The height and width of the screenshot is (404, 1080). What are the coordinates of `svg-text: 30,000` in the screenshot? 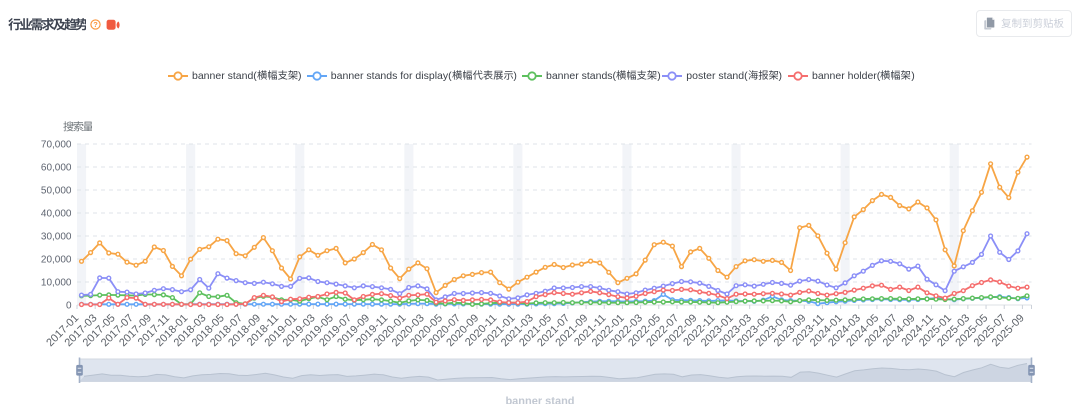 It's located at (56, 237).